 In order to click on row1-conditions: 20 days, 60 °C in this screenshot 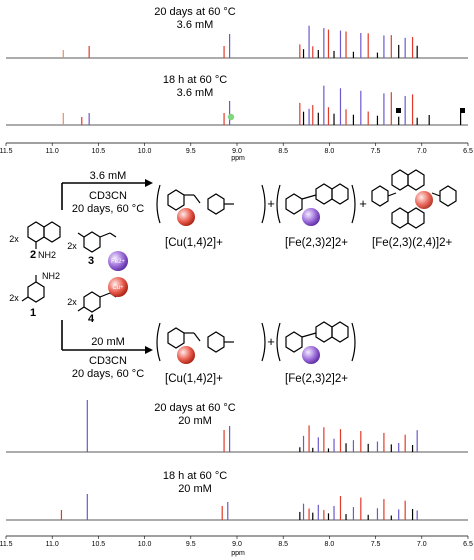, I will do `click(108, 209)`.